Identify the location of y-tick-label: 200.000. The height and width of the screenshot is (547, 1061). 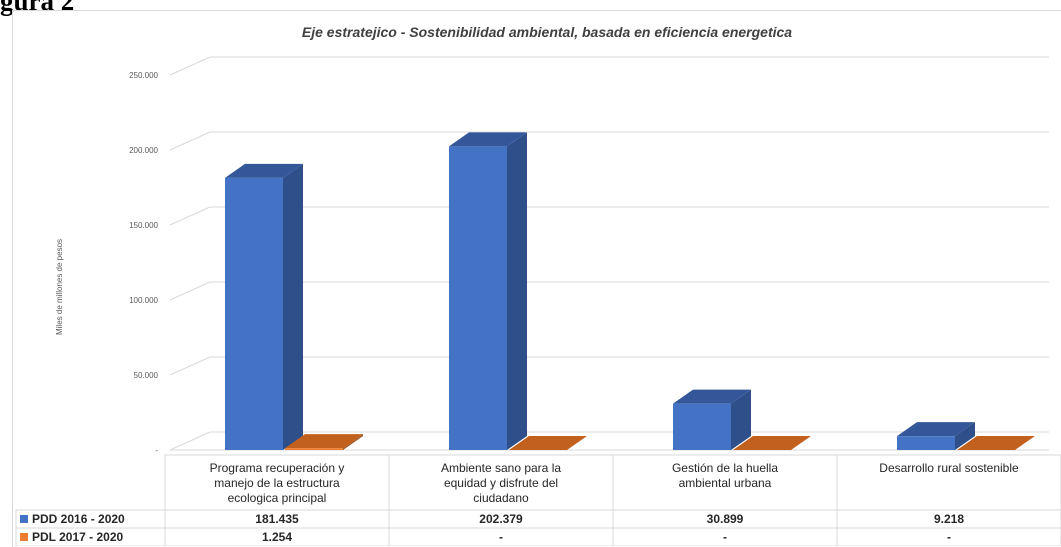
(143, 150).